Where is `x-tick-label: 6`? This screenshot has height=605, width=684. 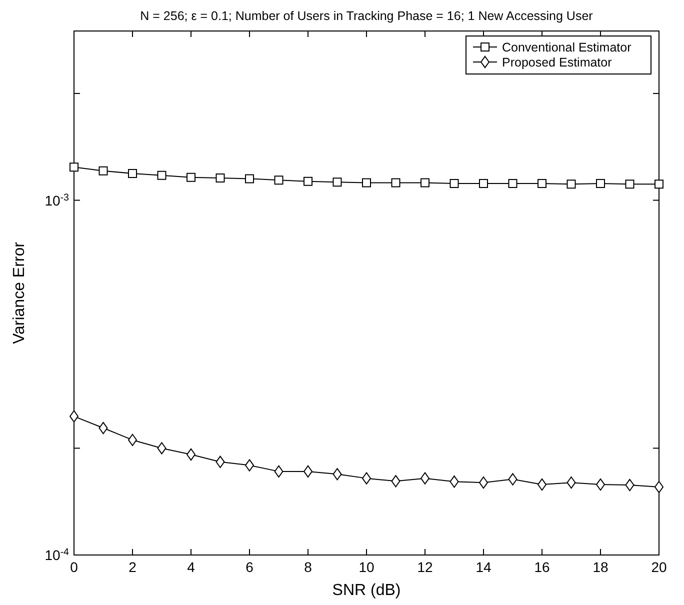 x-tick-label: 6 is located at coordinates (250, 567).